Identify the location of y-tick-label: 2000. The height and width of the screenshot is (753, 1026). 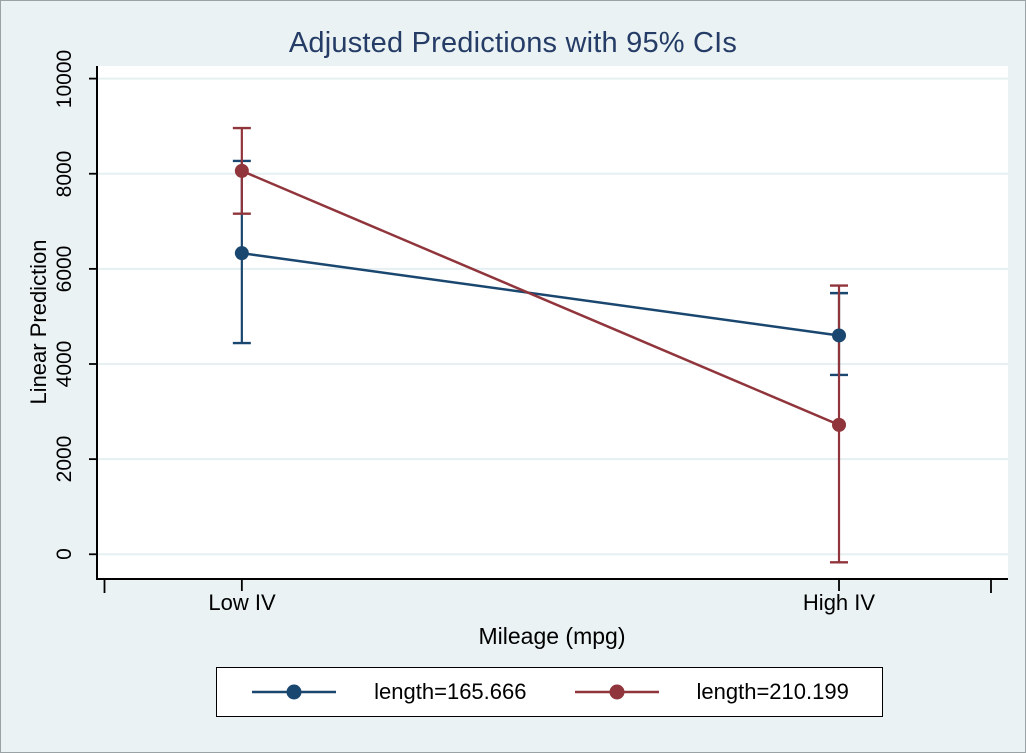
(64, 459).